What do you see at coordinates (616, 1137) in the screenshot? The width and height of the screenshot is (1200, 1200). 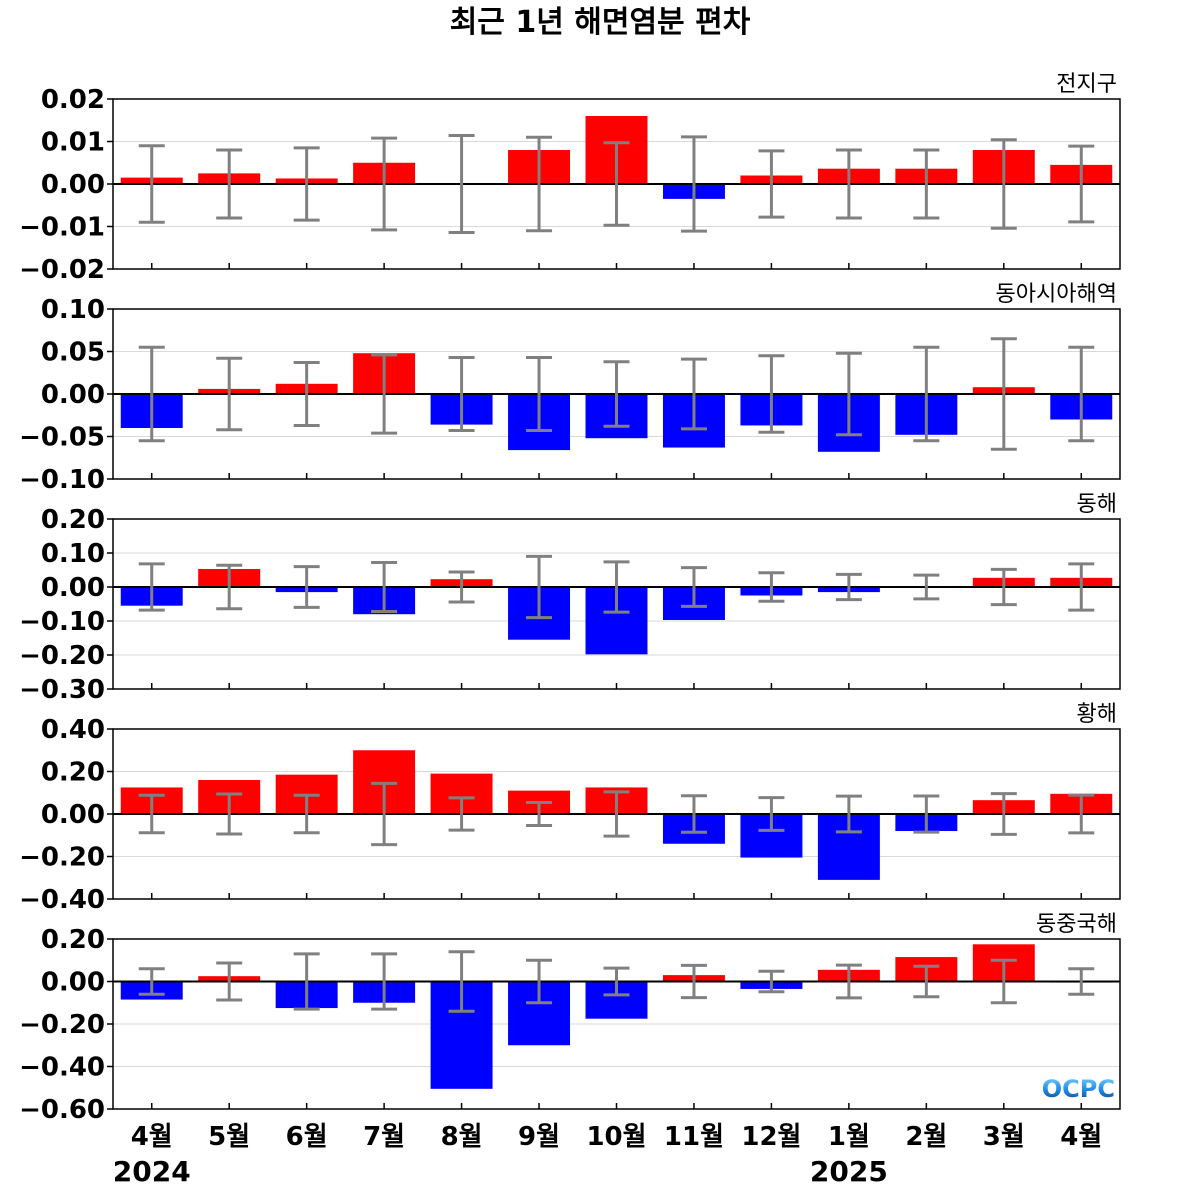 I see `x-tick-label: 10월` at bounding box center [616, 1137].